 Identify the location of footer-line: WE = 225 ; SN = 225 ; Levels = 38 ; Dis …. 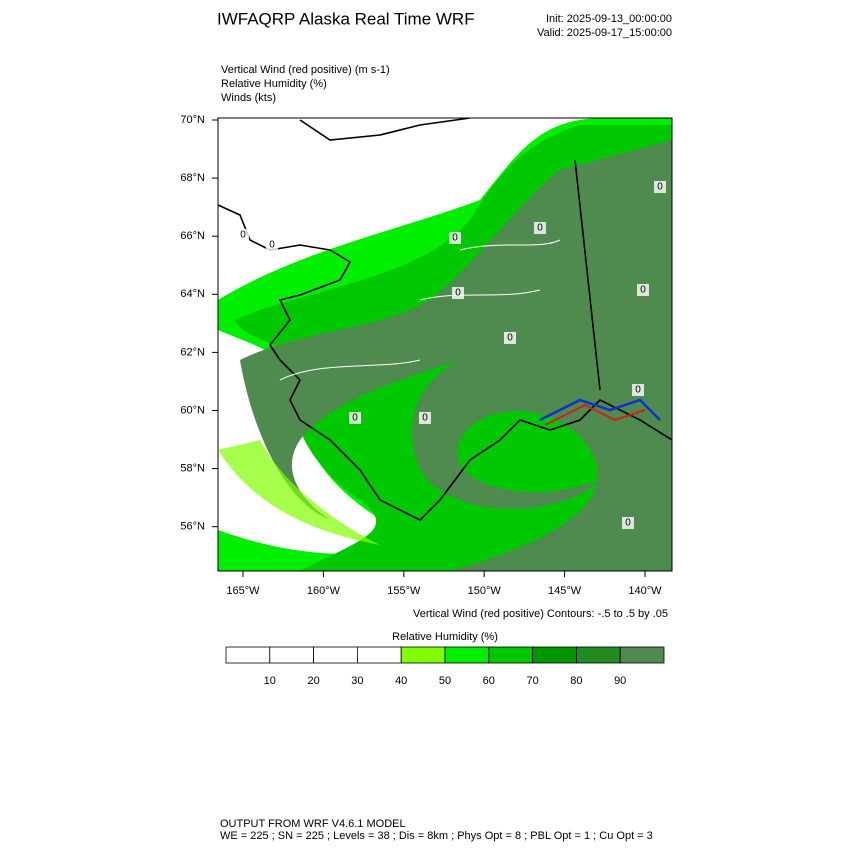
(436, 836).